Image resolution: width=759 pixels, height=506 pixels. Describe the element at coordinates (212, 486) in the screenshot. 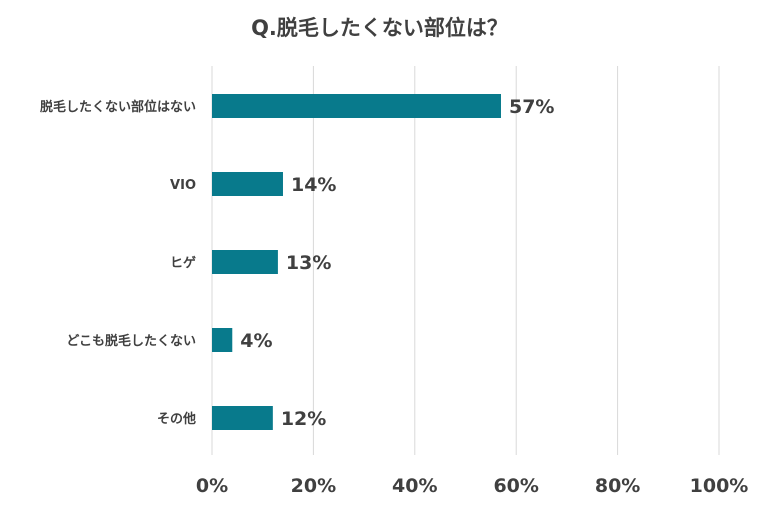

I see `x-tick-label-0: 0%` at that location.